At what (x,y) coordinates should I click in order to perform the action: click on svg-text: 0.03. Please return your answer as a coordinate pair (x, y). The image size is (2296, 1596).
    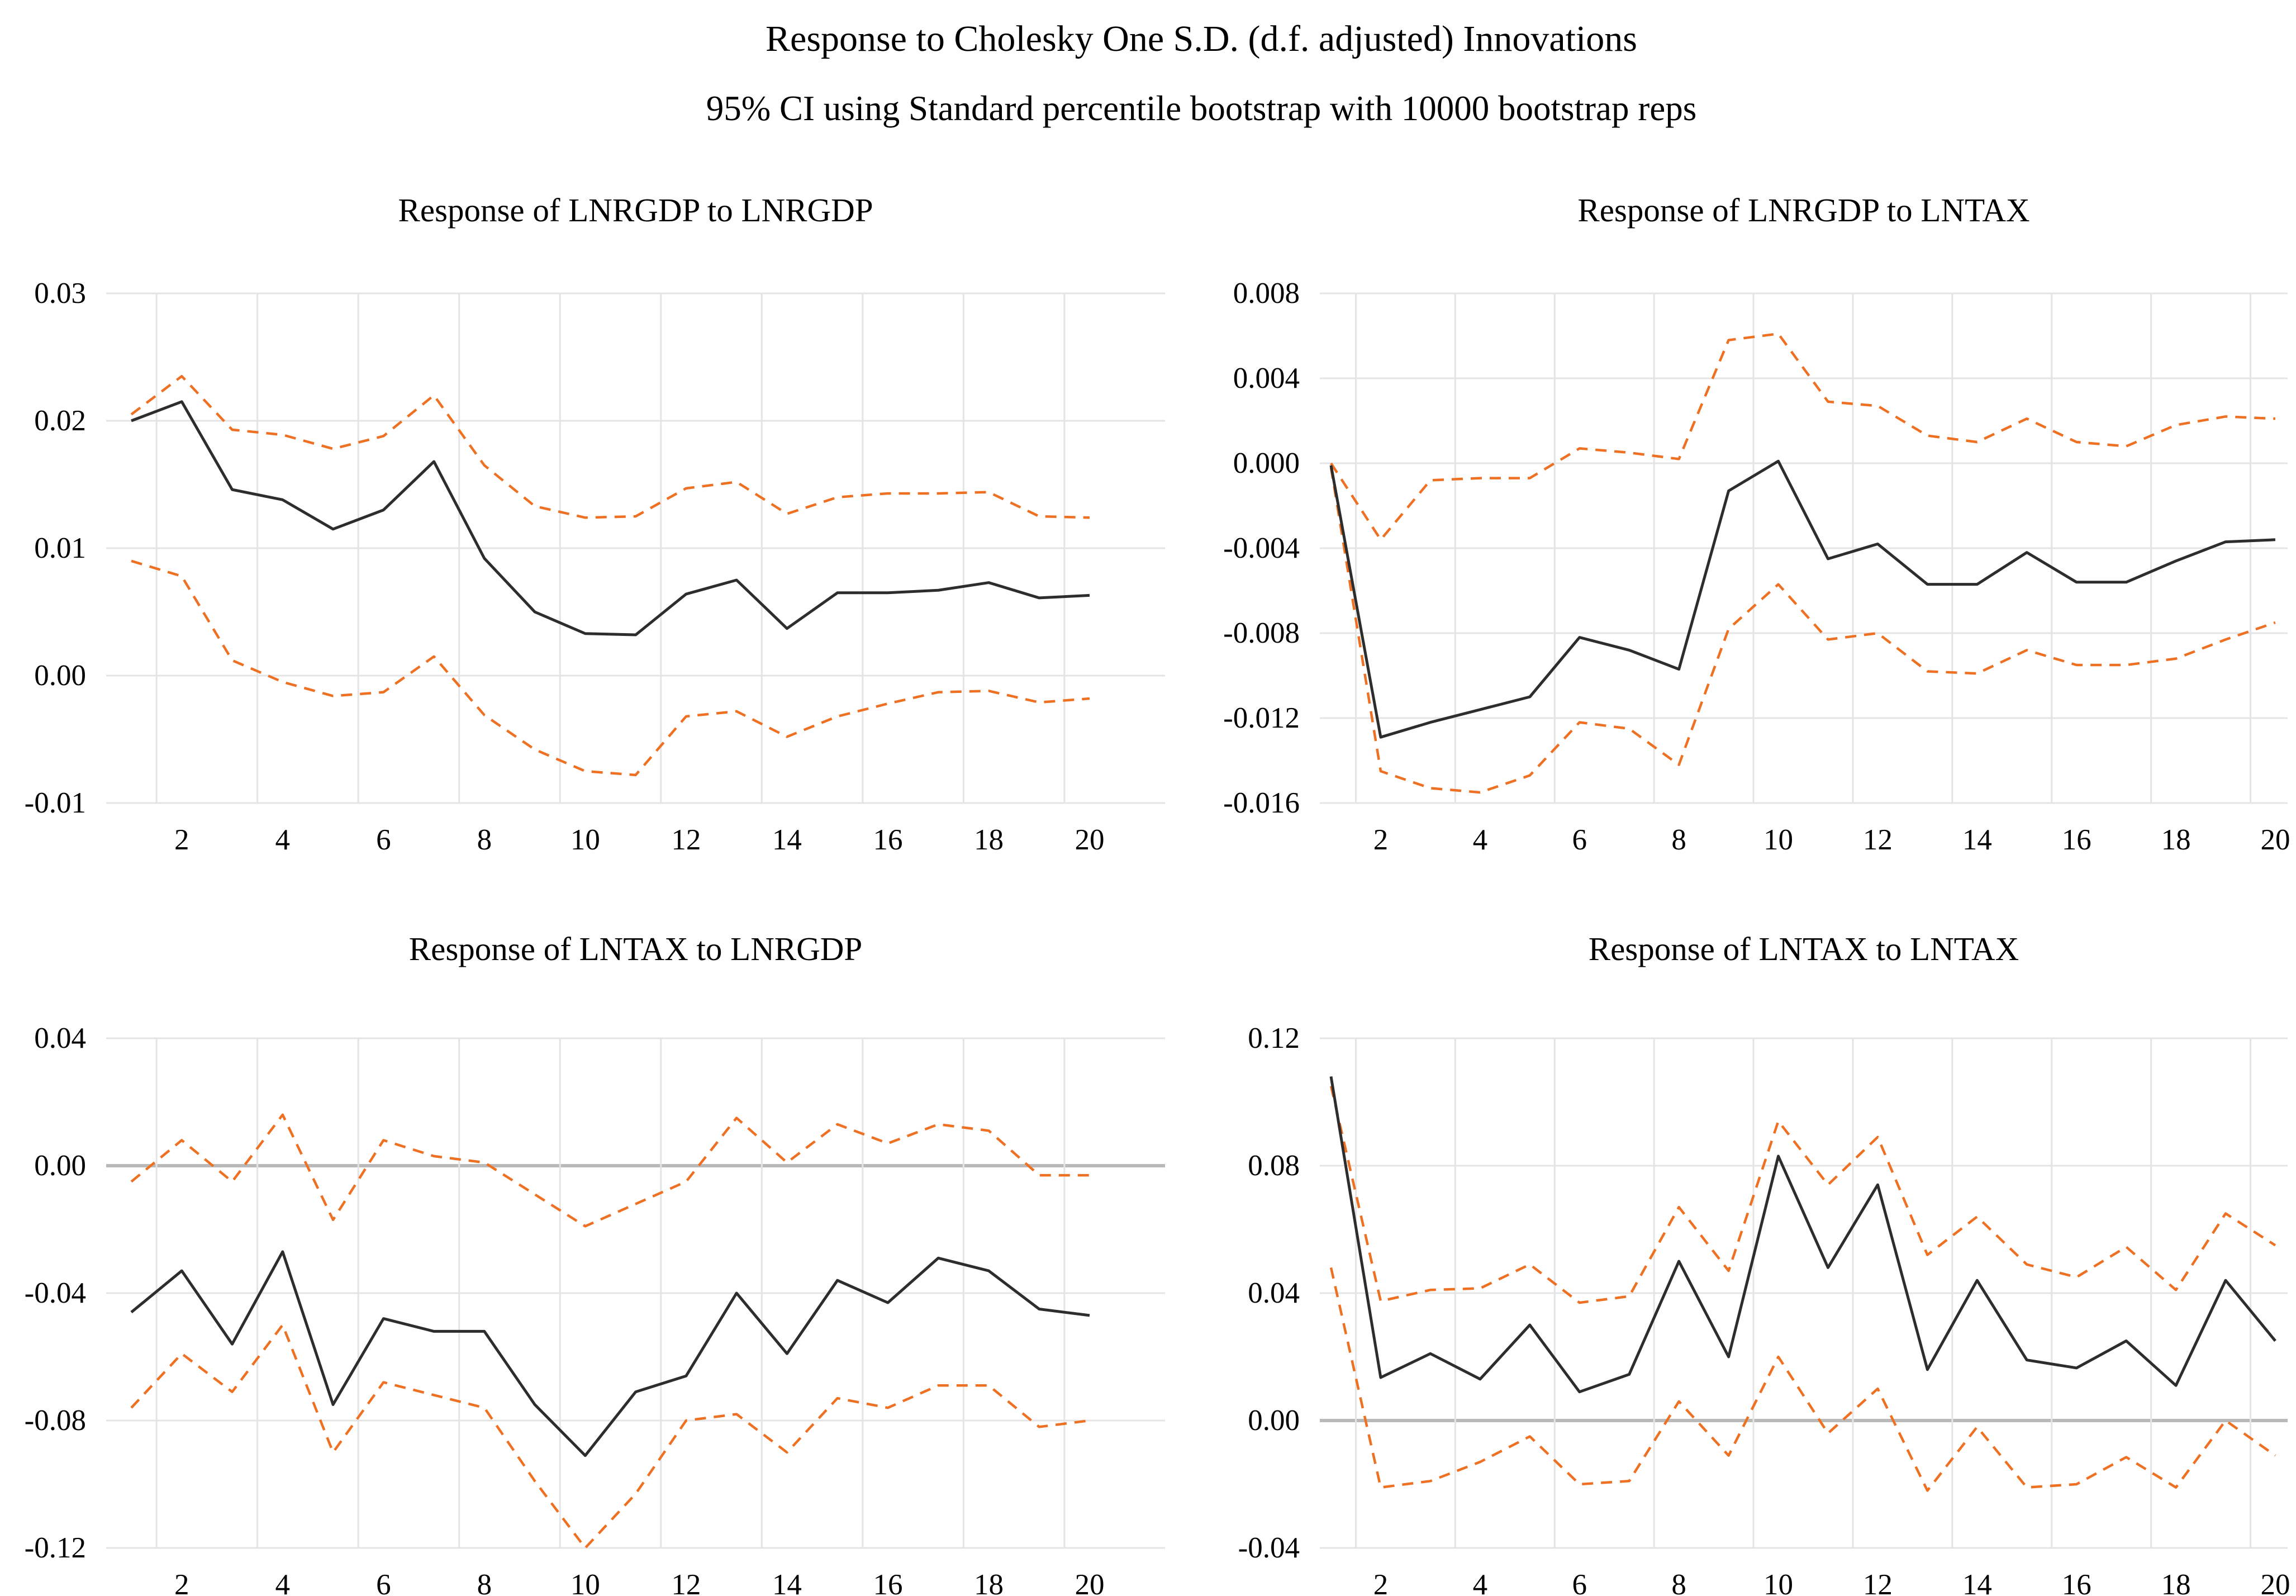
    Looking at the image, I should click on (60, 293).